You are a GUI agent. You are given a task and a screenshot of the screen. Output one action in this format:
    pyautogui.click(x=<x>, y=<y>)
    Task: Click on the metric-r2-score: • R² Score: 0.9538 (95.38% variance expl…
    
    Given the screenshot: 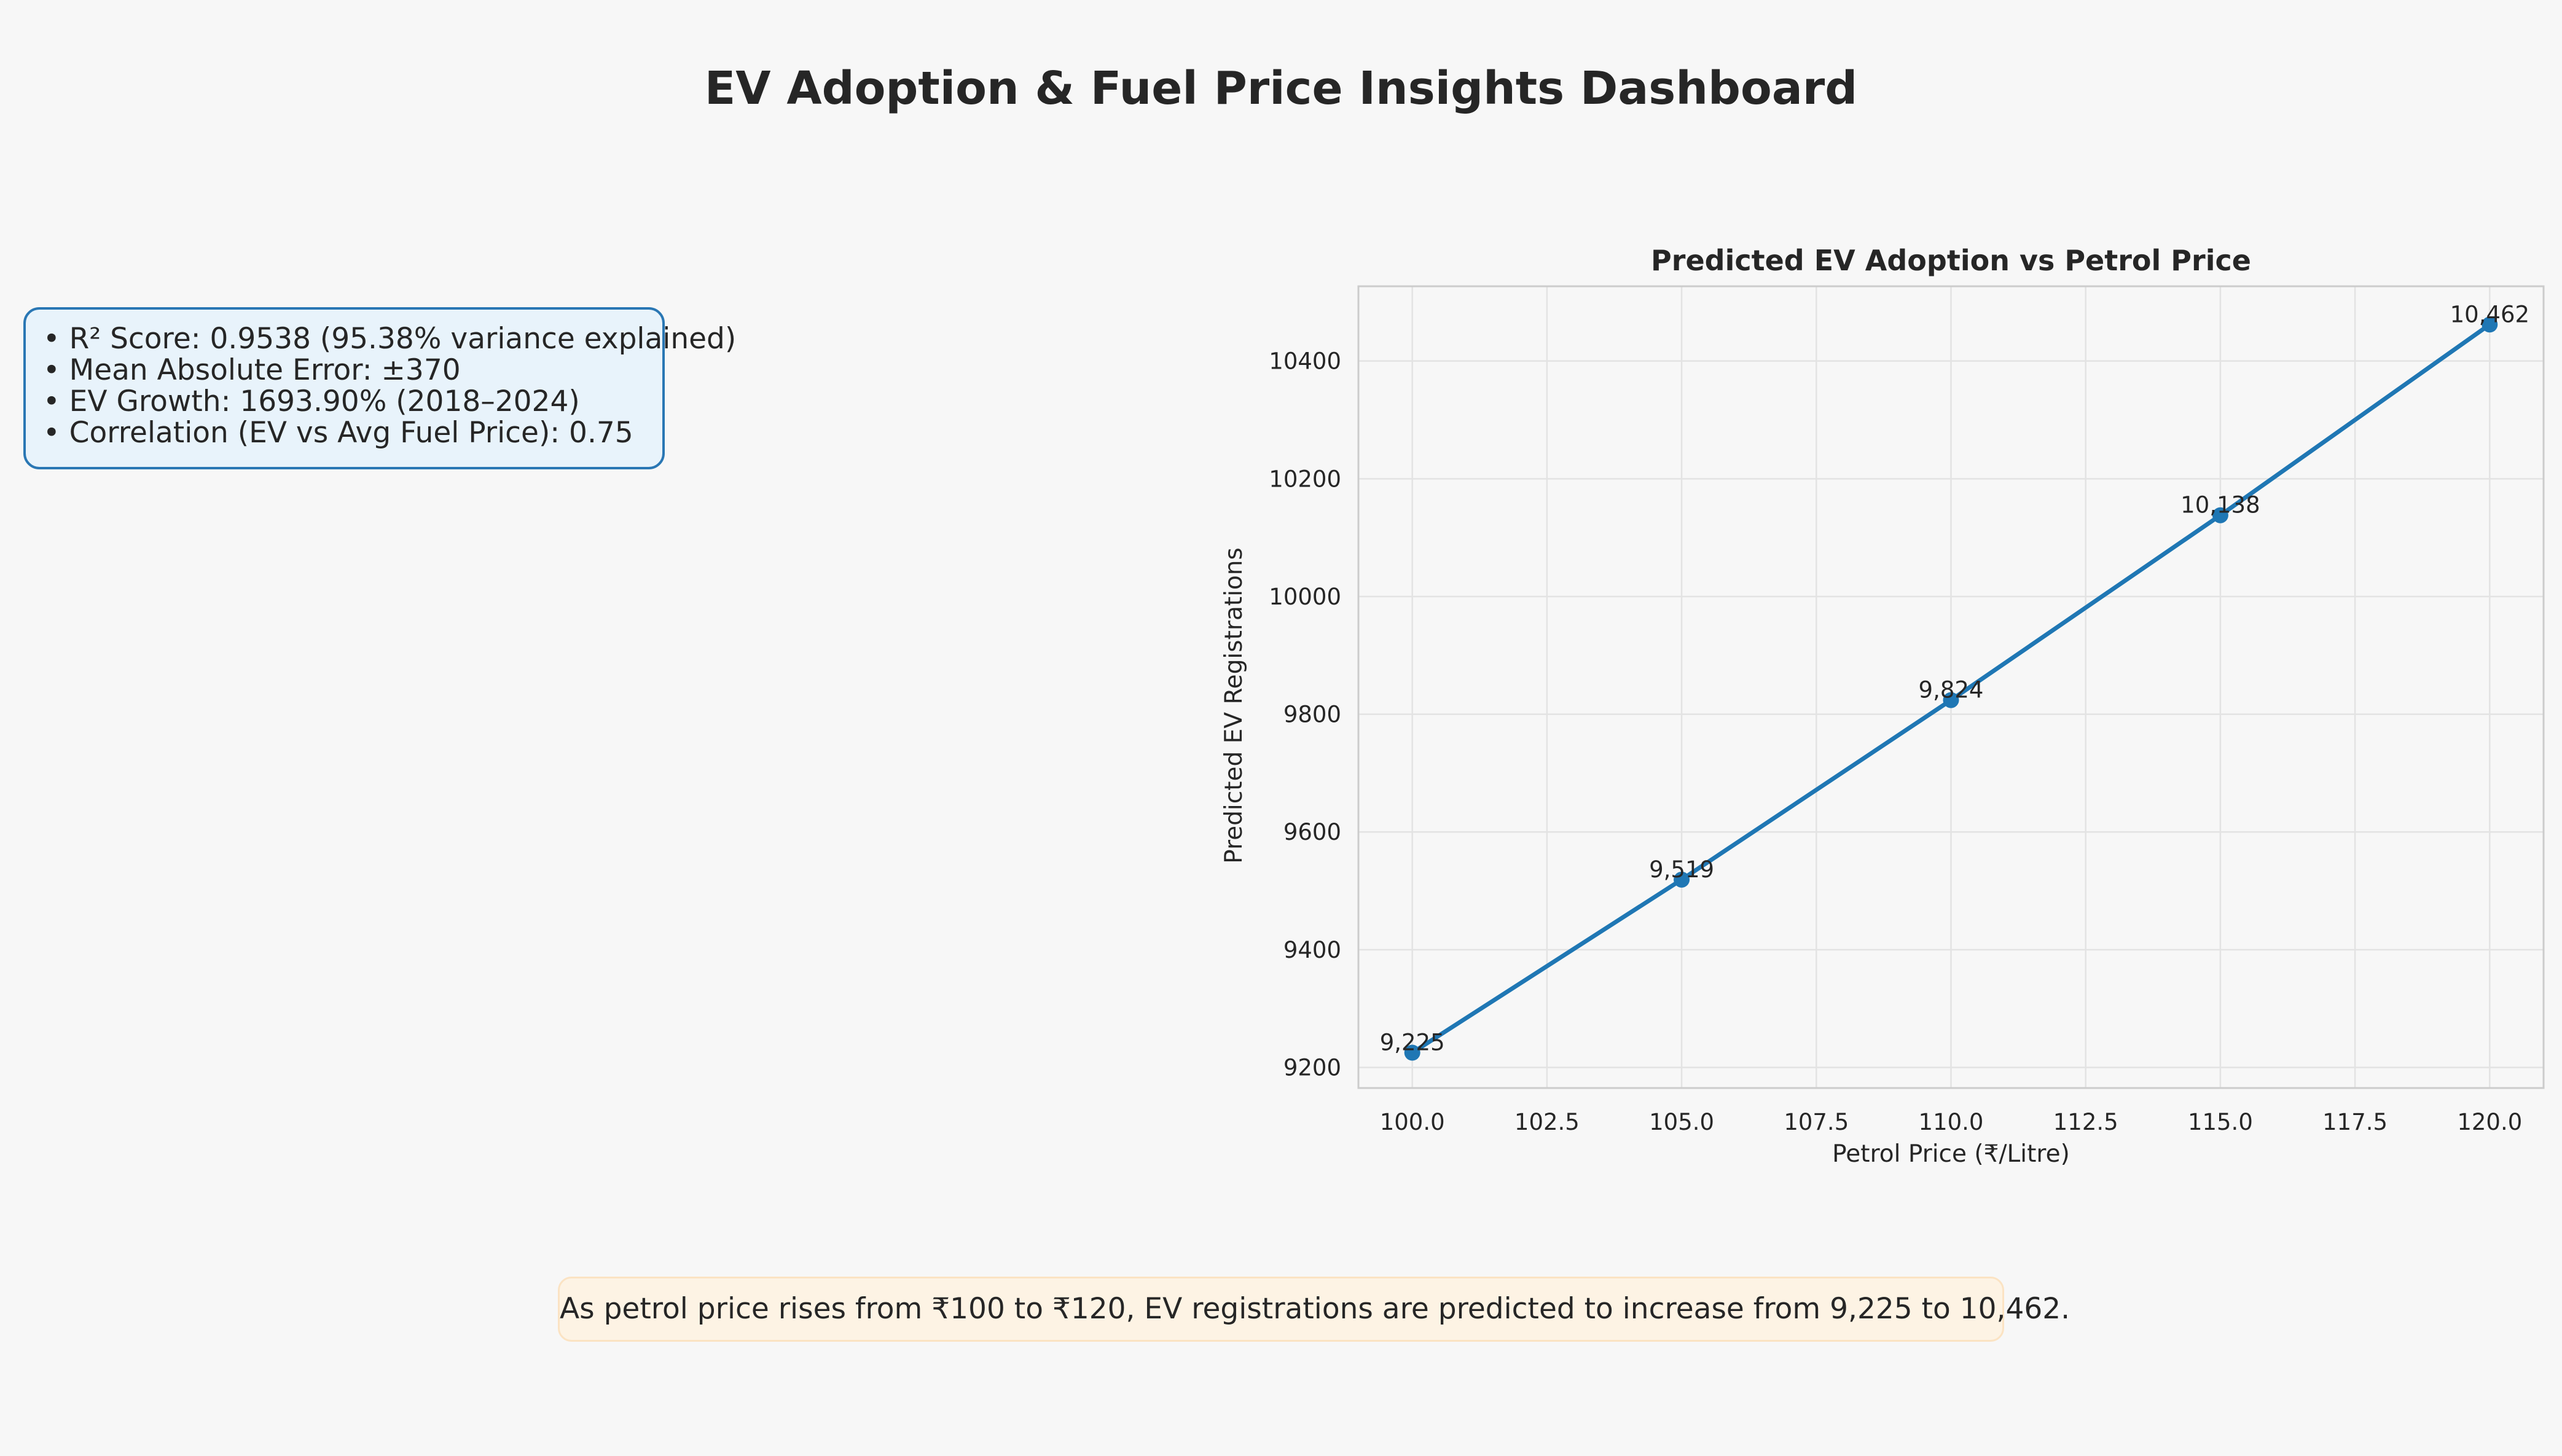 What is the action you would take?
    pyautogui.click(x=390, y=339)
    